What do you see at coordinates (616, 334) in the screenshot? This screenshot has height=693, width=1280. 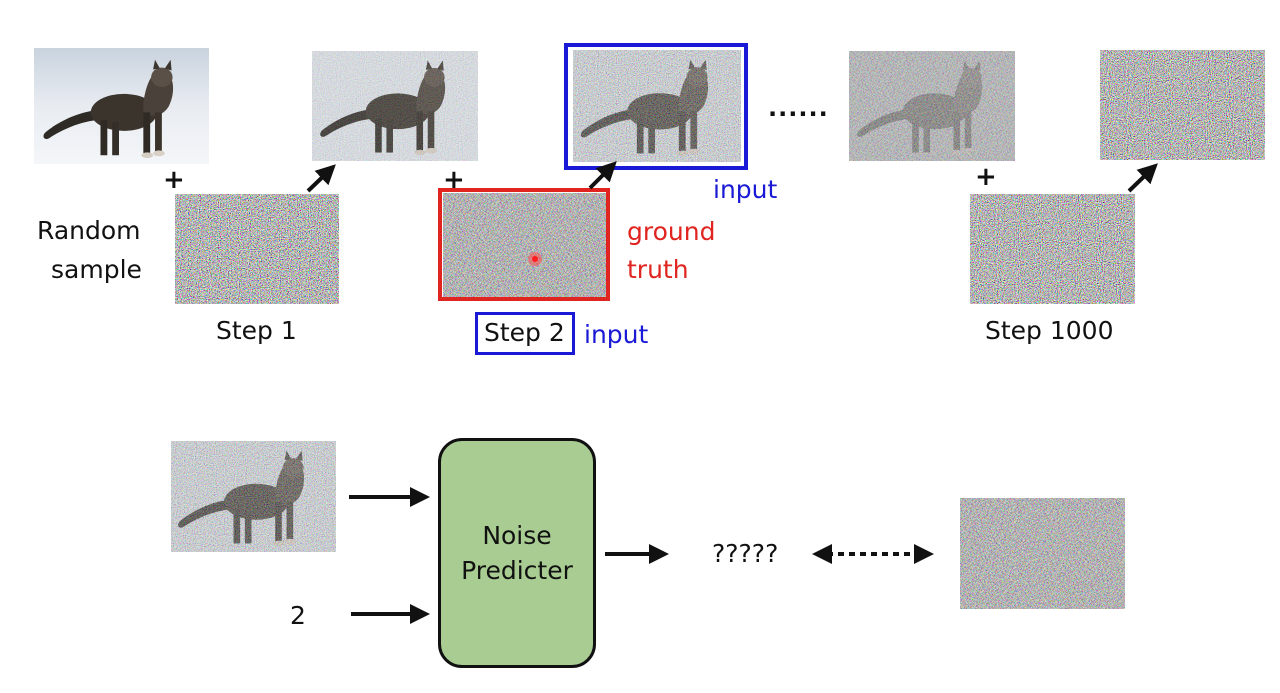 I see `input-label-lower: input` at bounding box center [616, 334].